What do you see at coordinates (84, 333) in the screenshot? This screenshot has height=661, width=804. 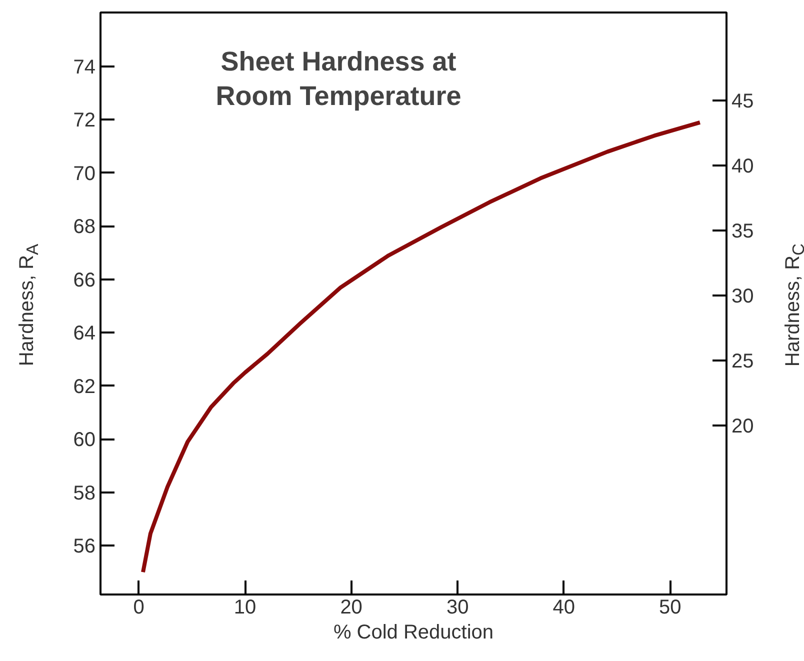 I see `y-tick-label: 64` at bounding box center [84, 333].